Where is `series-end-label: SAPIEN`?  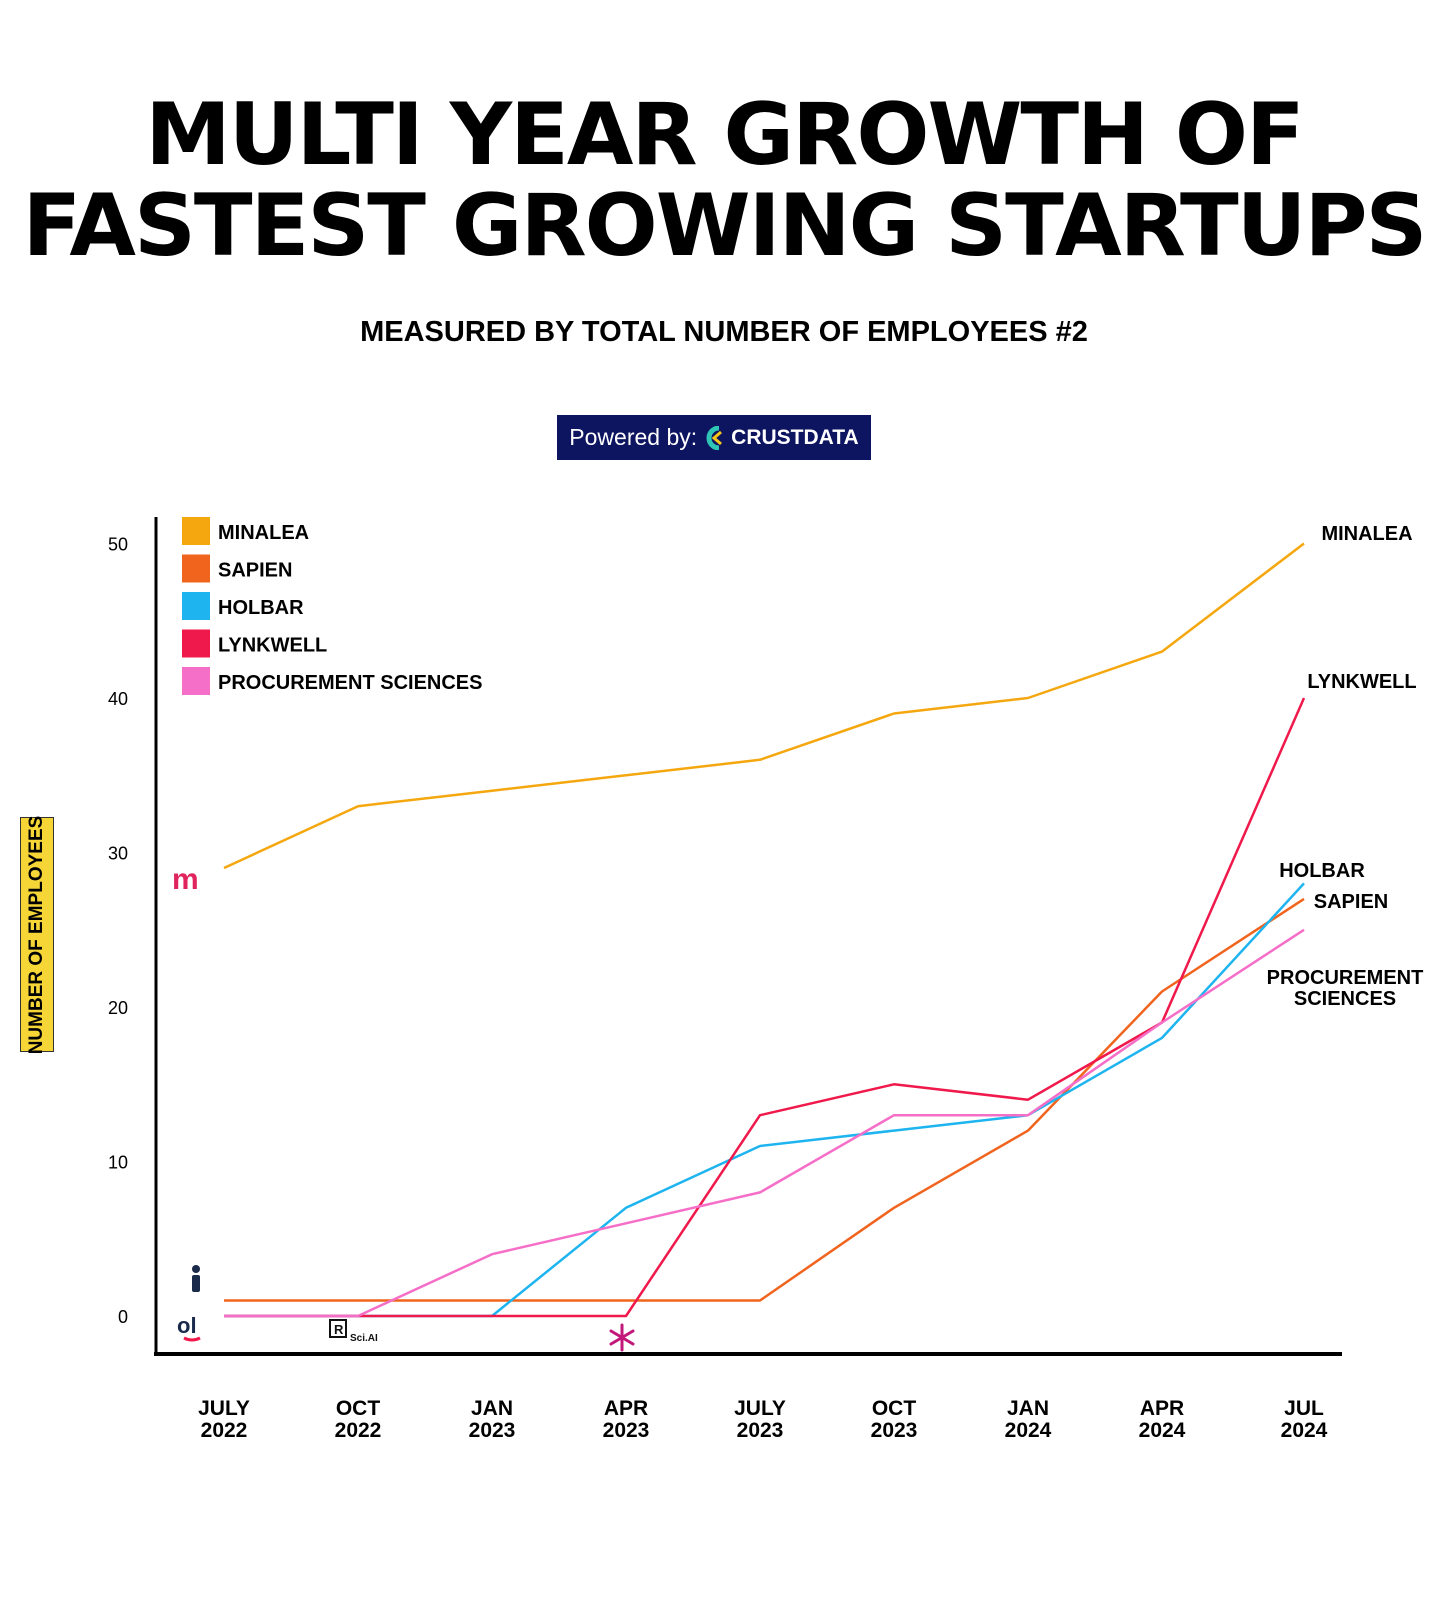
series-end-label: SAPIEN is located at coordinates (1351, 902).